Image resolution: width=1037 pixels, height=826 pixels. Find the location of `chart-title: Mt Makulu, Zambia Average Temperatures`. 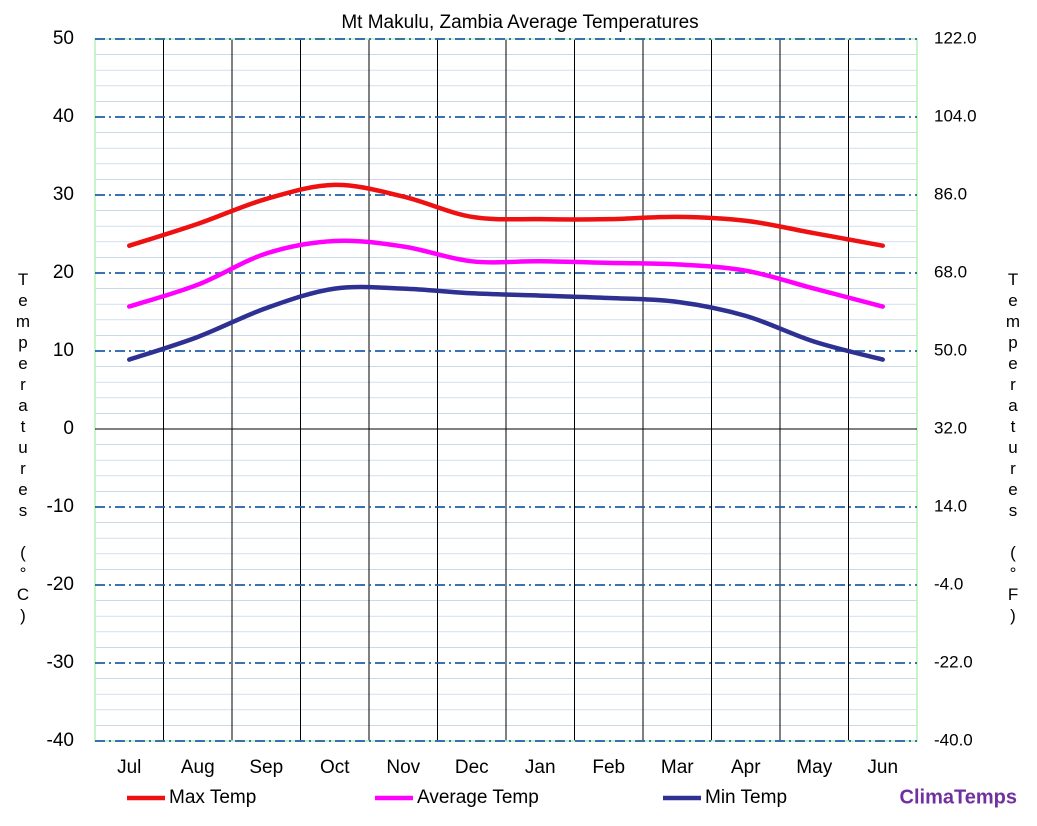

chart-title: Mt Makulu, Zambia Average Temperatures is located at coordinates (519, 22).